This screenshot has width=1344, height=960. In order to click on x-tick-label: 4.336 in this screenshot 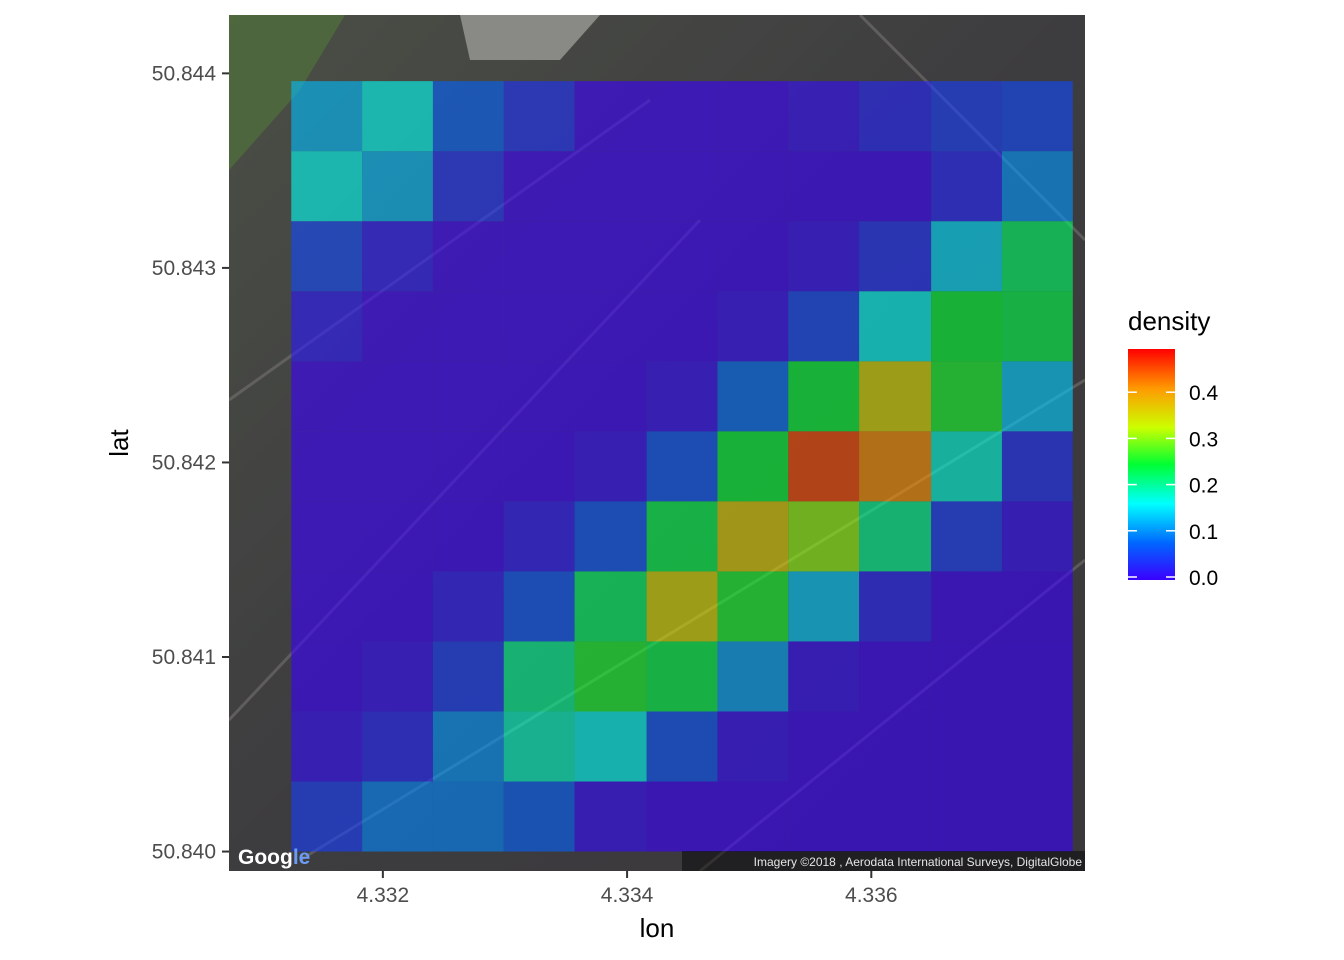, I will do `click(871, 895)`.